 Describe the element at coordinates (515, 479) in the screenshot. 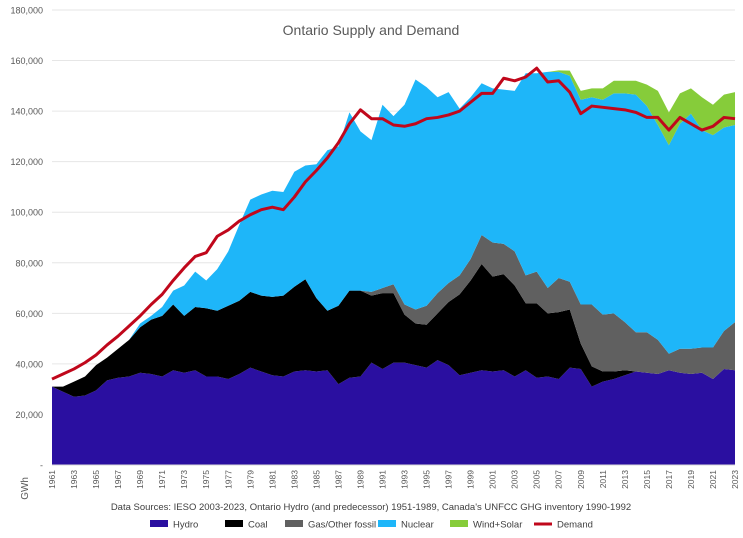

I see `x-tick-label: 2003` at that location.